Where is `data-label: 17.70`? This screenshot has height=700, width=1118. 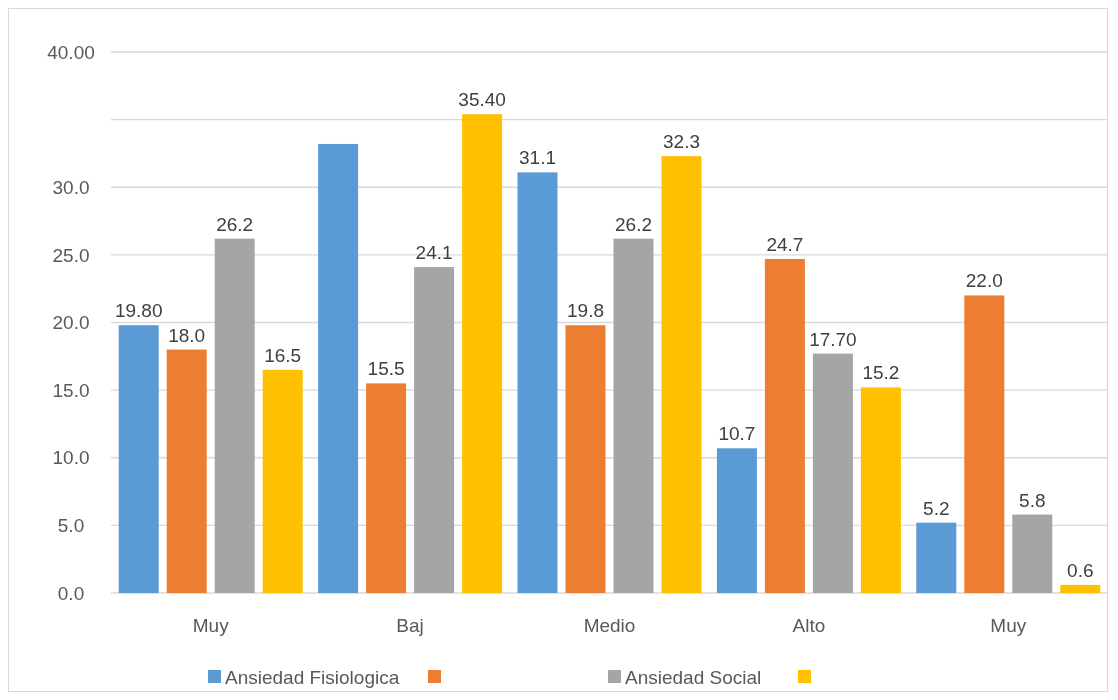
data-label: 17.70 is located at coordinates (833, 339).